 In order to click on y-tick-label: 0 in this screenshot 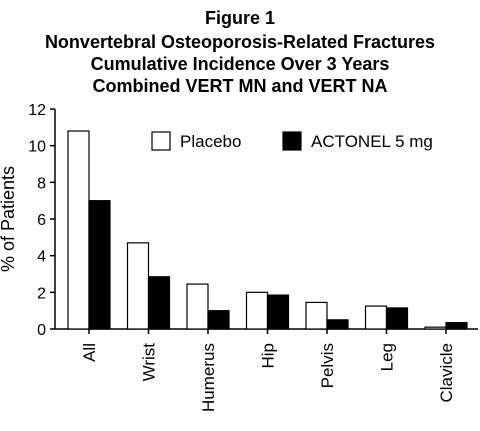, I will do `click(41, 330)`.